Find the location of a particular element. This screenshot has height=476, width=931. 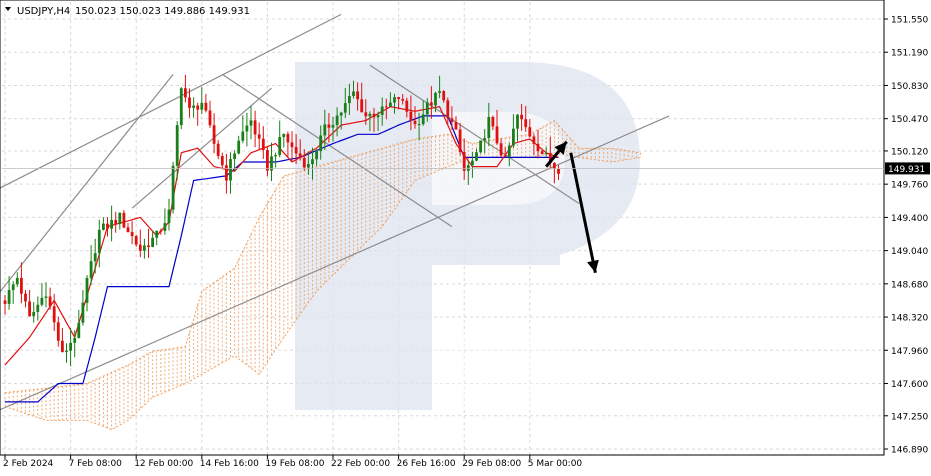

y-tick-label: 147.960 is located at coordinates (909, 352).